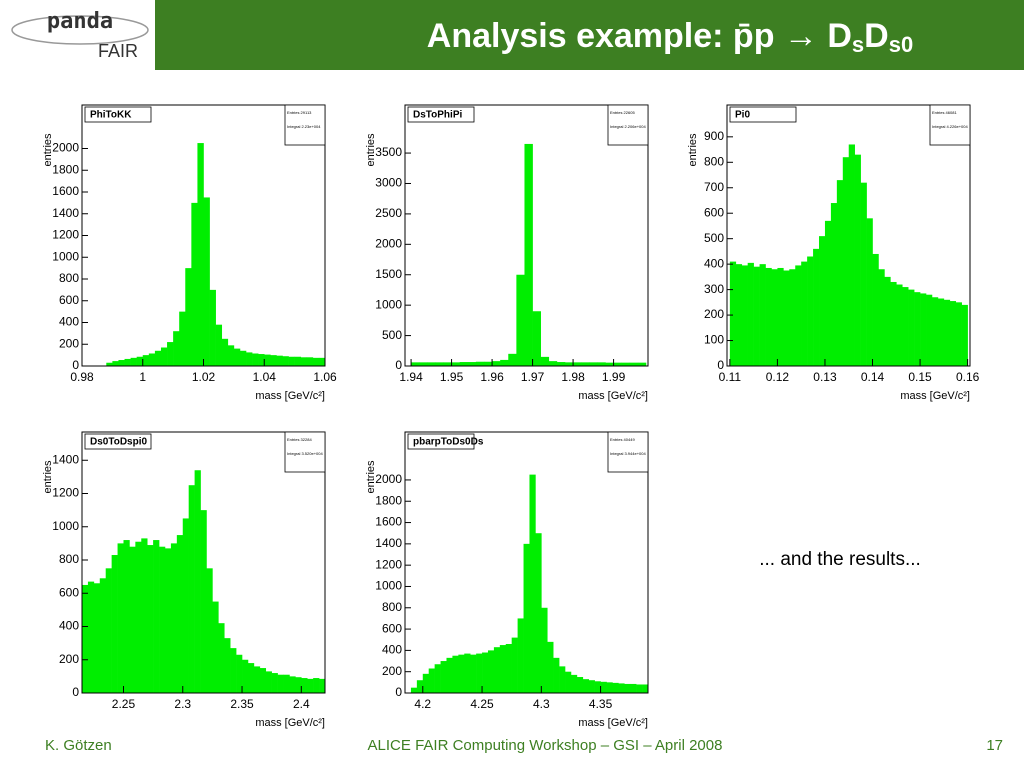  Describe the element at coordinates (299, 439) in the screenshot. I see `stats-text: Entries 32284` at that location.